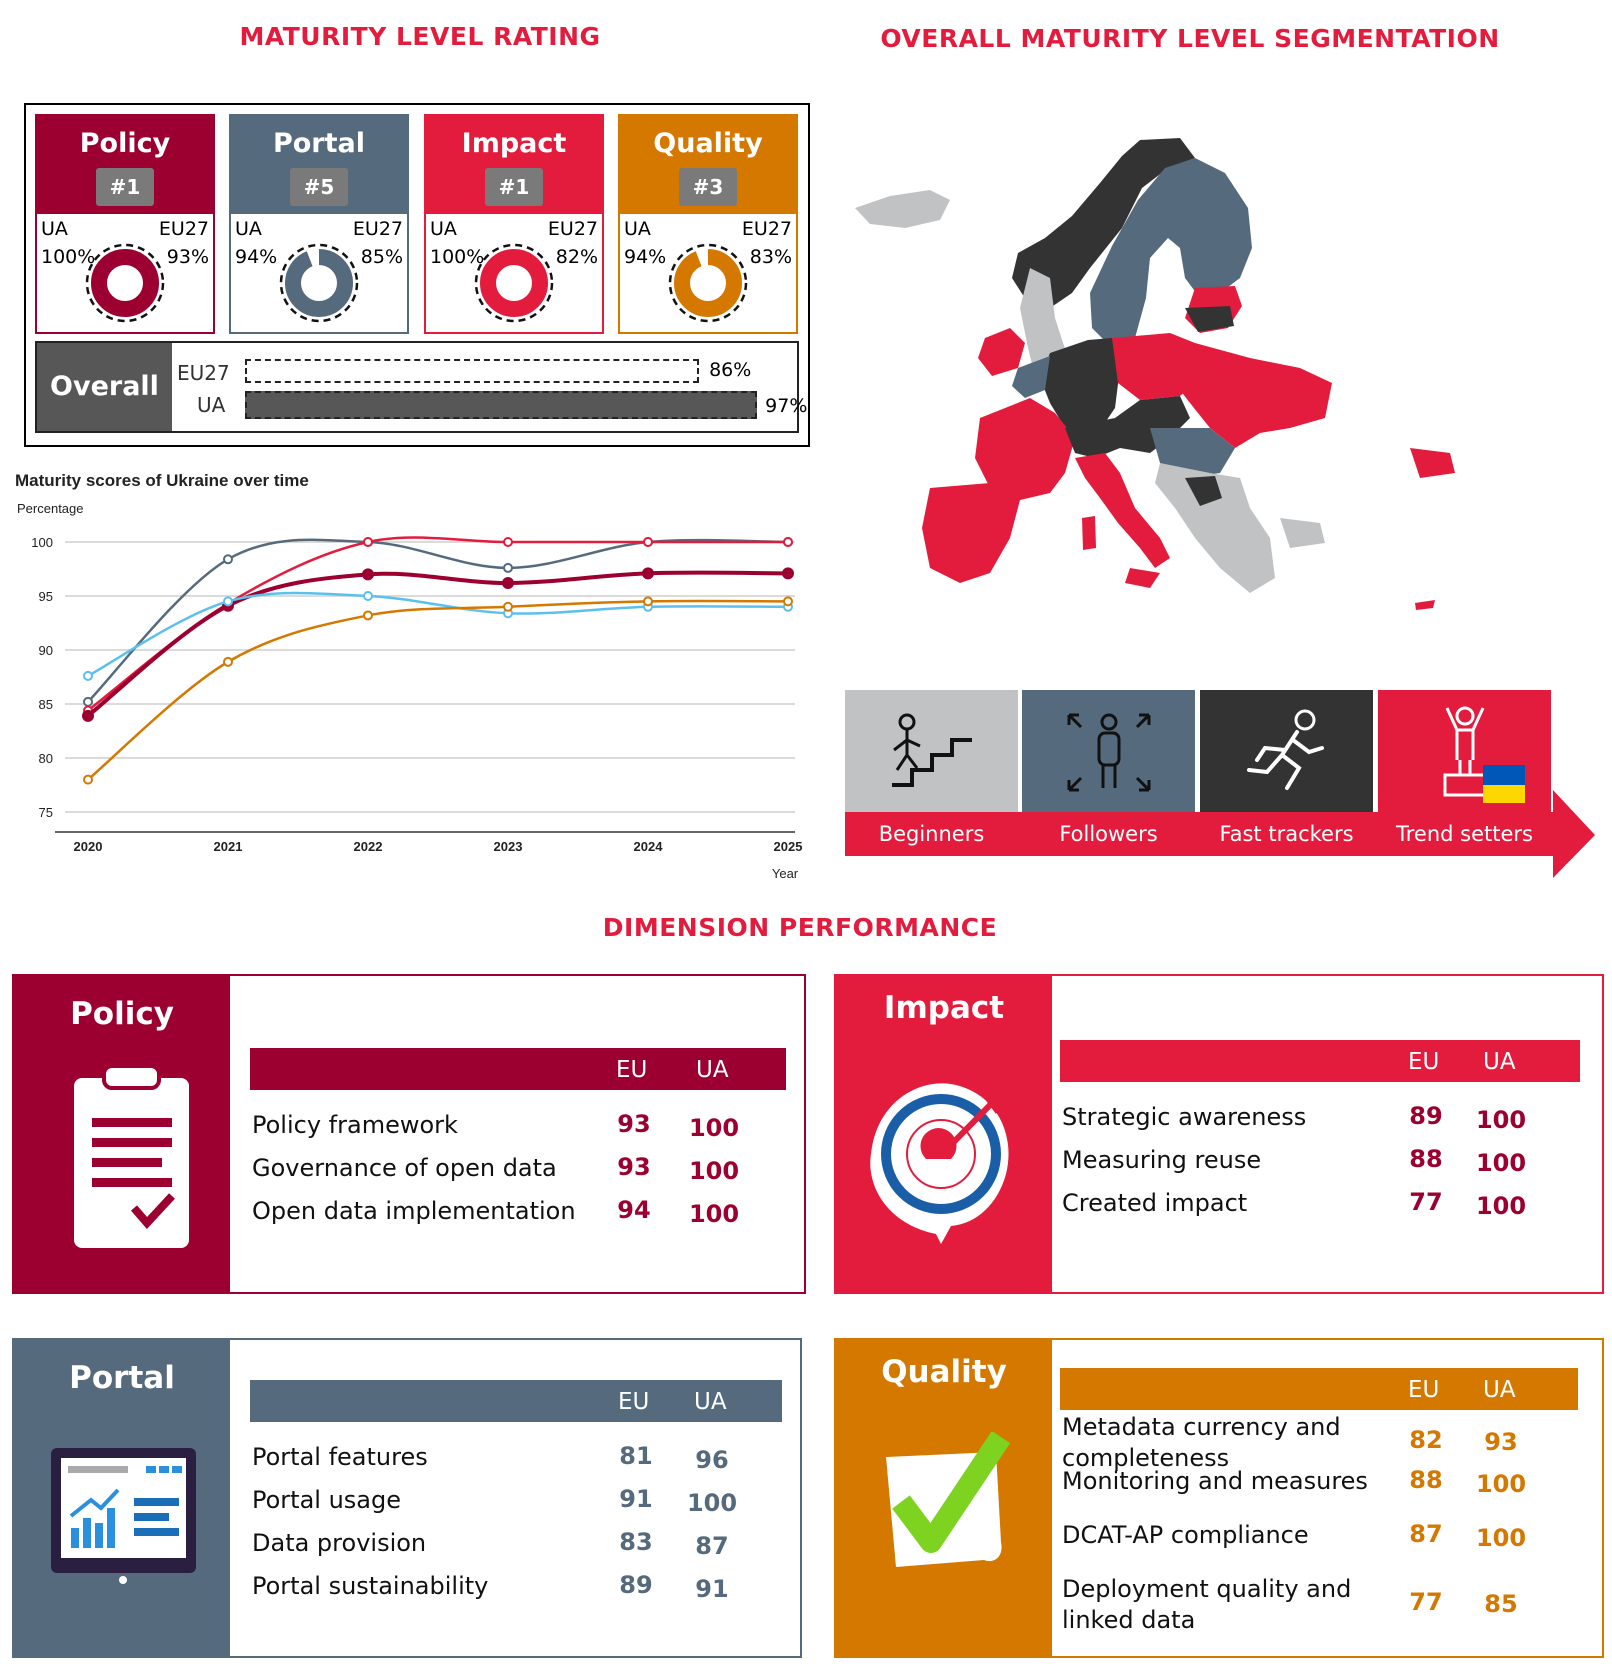 This screenshot has height=1672, width=1612. What do you see at coordinates (712, 1589) in the screenshot?
I see `dimension-row-ua-value: 91` at bounding box center [712, 1589].